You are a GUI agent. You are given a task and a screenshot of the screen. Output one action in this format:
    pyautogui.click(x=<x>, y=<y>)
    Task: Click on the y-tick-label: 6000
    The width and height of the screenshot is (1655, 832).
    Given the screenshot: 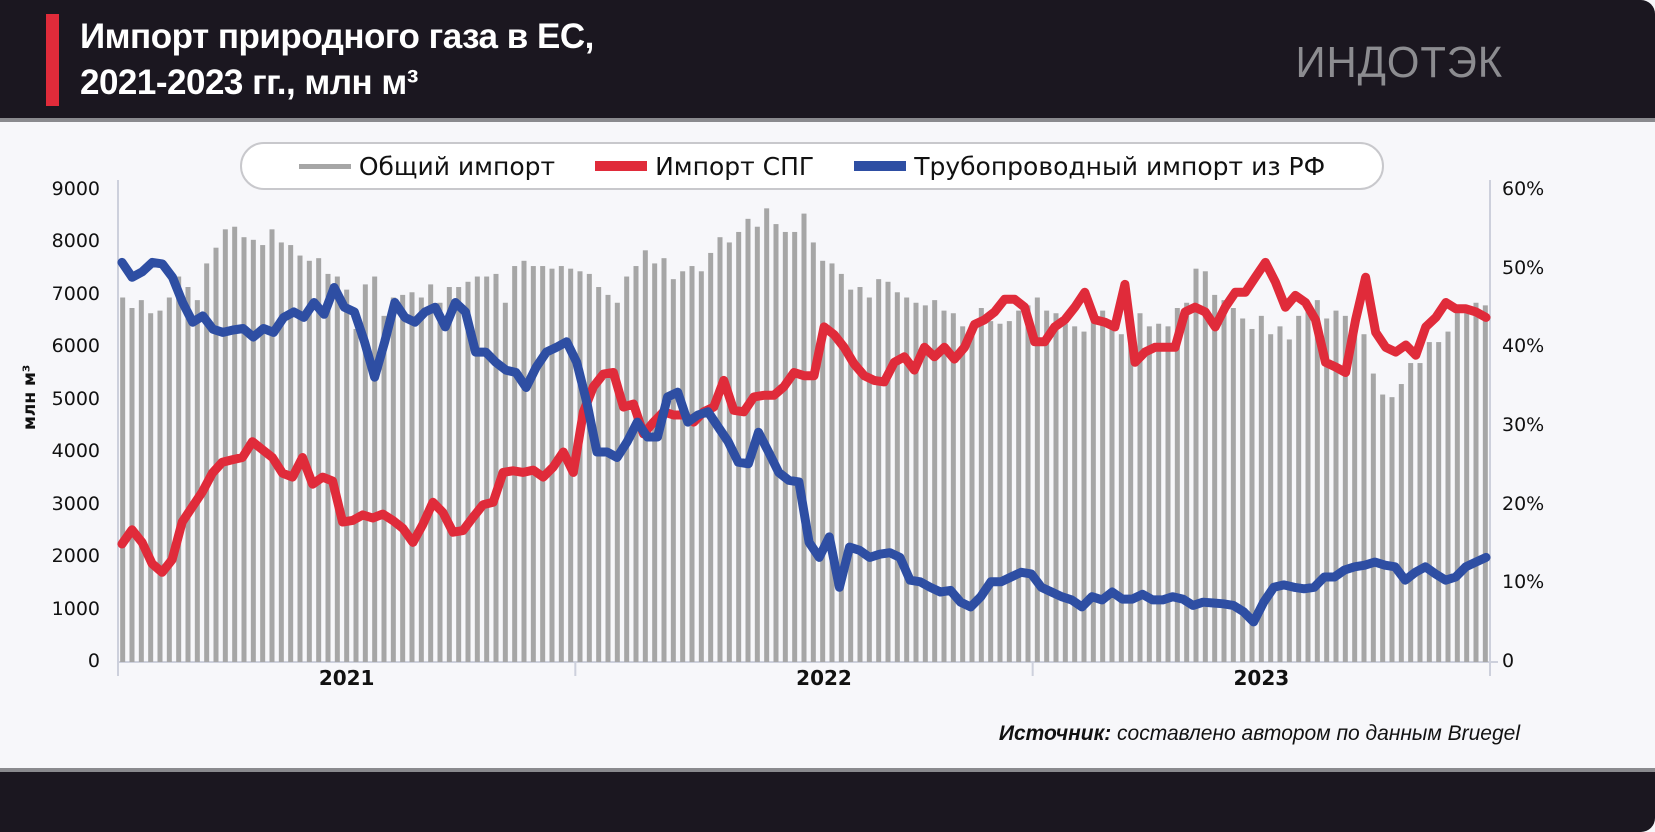 What is the action you would take?
    pyautogui.click(x=75, y=346)
    